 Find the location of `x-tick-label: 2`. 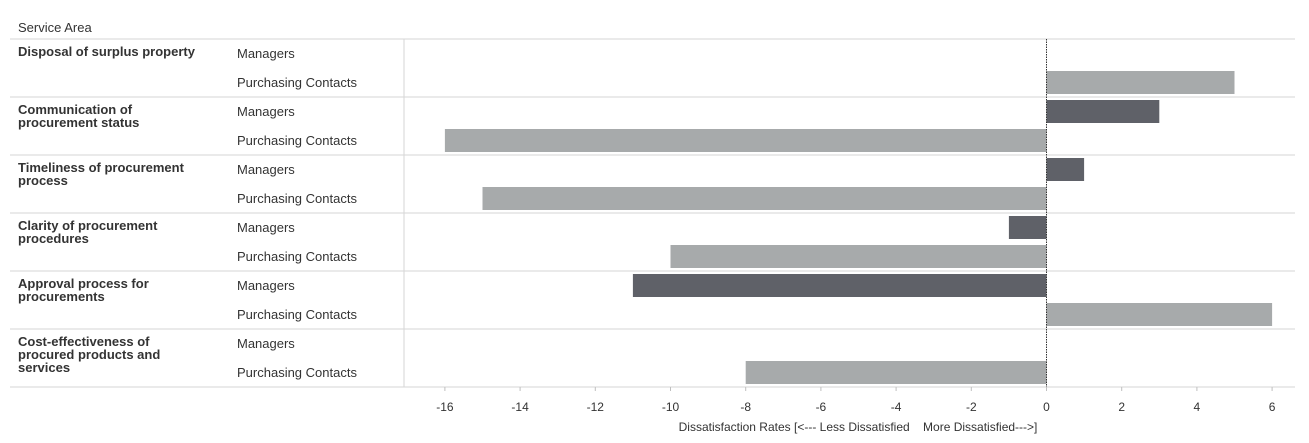

x-tick-label: 2 is located at coordinates (1121, 407).